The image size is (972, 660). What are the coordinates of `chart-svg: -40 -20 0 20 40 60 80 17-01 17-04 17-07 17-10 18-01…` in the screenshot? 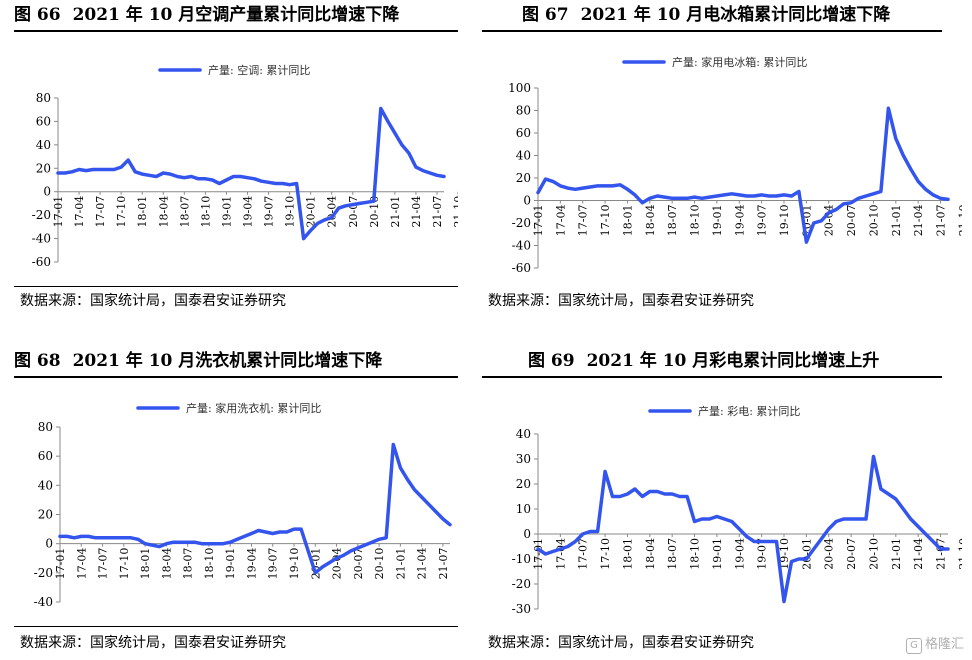 It's located at (243, 505).